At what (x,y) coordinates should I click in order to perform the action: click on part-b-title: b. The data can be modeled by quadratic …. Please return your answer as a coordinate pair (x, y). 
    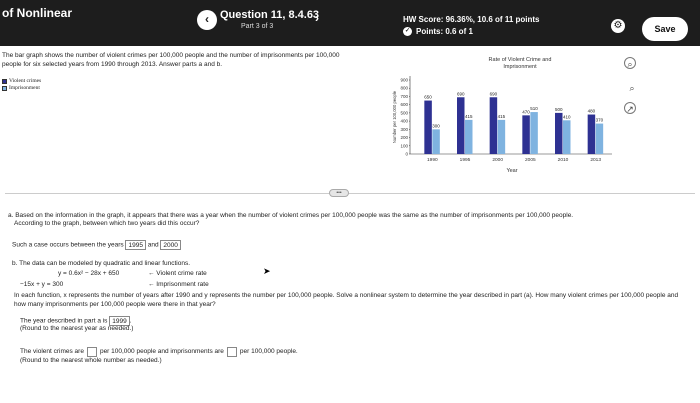
    Looking at the image, I should click on (101, 263).